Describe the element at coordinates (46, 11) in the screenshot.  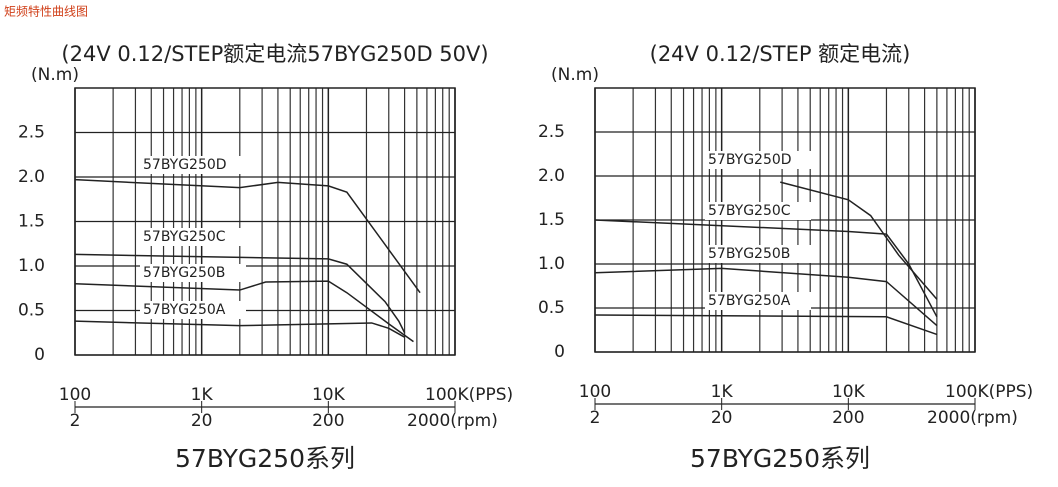
I see `page-header: 矩频特性曲线图` at that location.